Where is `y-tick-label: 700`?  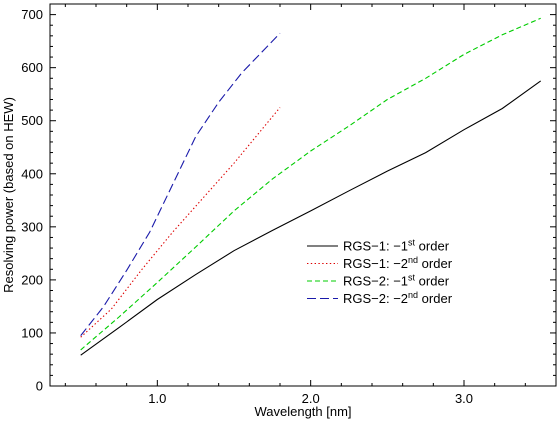
y-tick-label: 700 is located at coordinates (32, 14).